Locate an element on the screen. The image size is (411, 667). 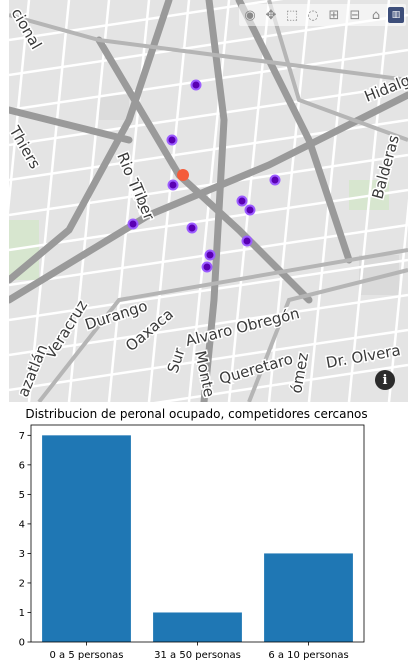
zoom-out-icon: ⊟ is located at coordinates (355, 15).